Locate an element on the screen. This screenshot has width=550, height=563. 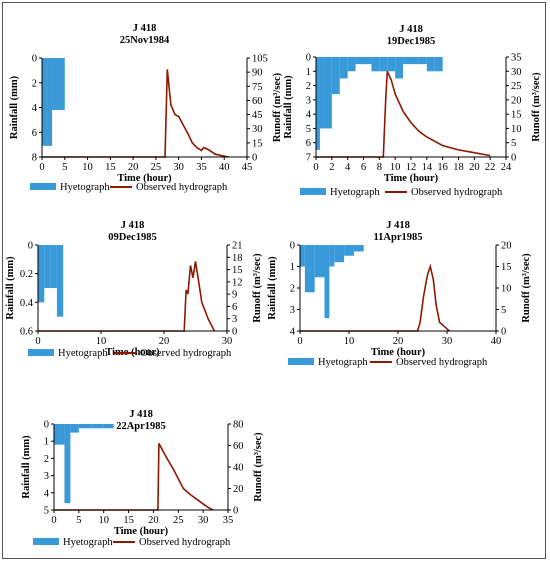
rain-tick-label: 0.6 is located at coordinates (26, 332).